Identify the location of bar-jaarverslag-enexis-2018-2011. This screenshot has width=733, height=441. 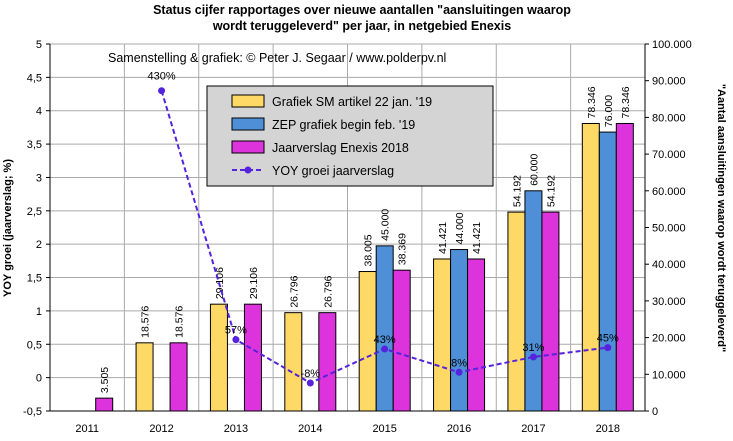
(104, 404).